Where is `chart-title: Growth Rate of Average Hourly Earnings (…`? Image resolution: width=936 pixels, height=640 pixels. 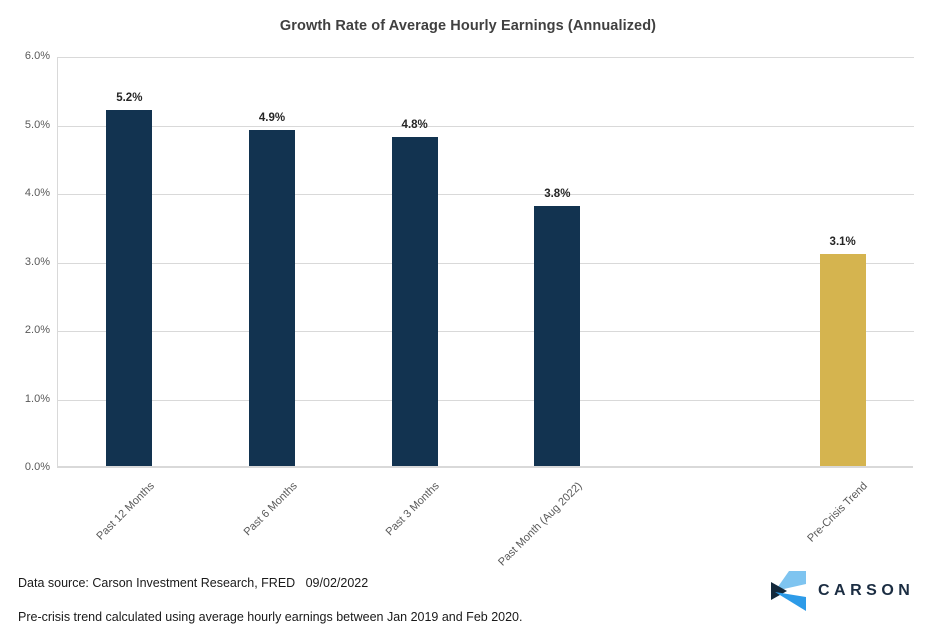
chart-title: Growth Rate of Average Hourly Earnings (… is located at coordinates (468, 26).